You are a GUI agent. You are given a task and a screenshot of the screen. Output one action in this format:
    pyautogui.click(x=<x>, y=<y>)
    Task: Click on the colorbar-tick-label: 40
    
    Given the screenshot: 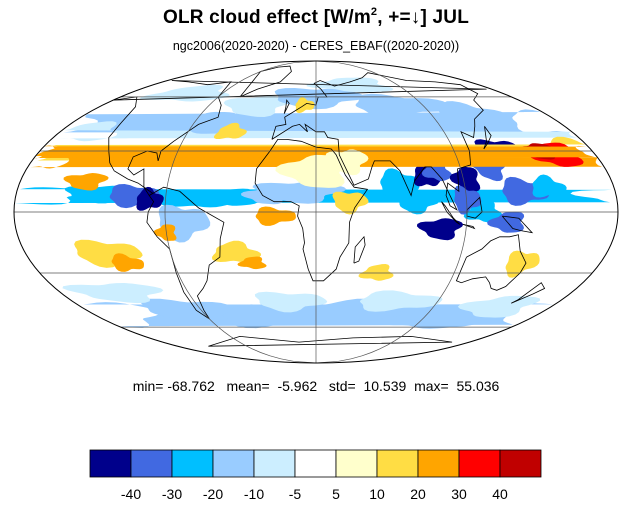 What is the action you would take?
    pyautogui.click(x=500, y=494)
    